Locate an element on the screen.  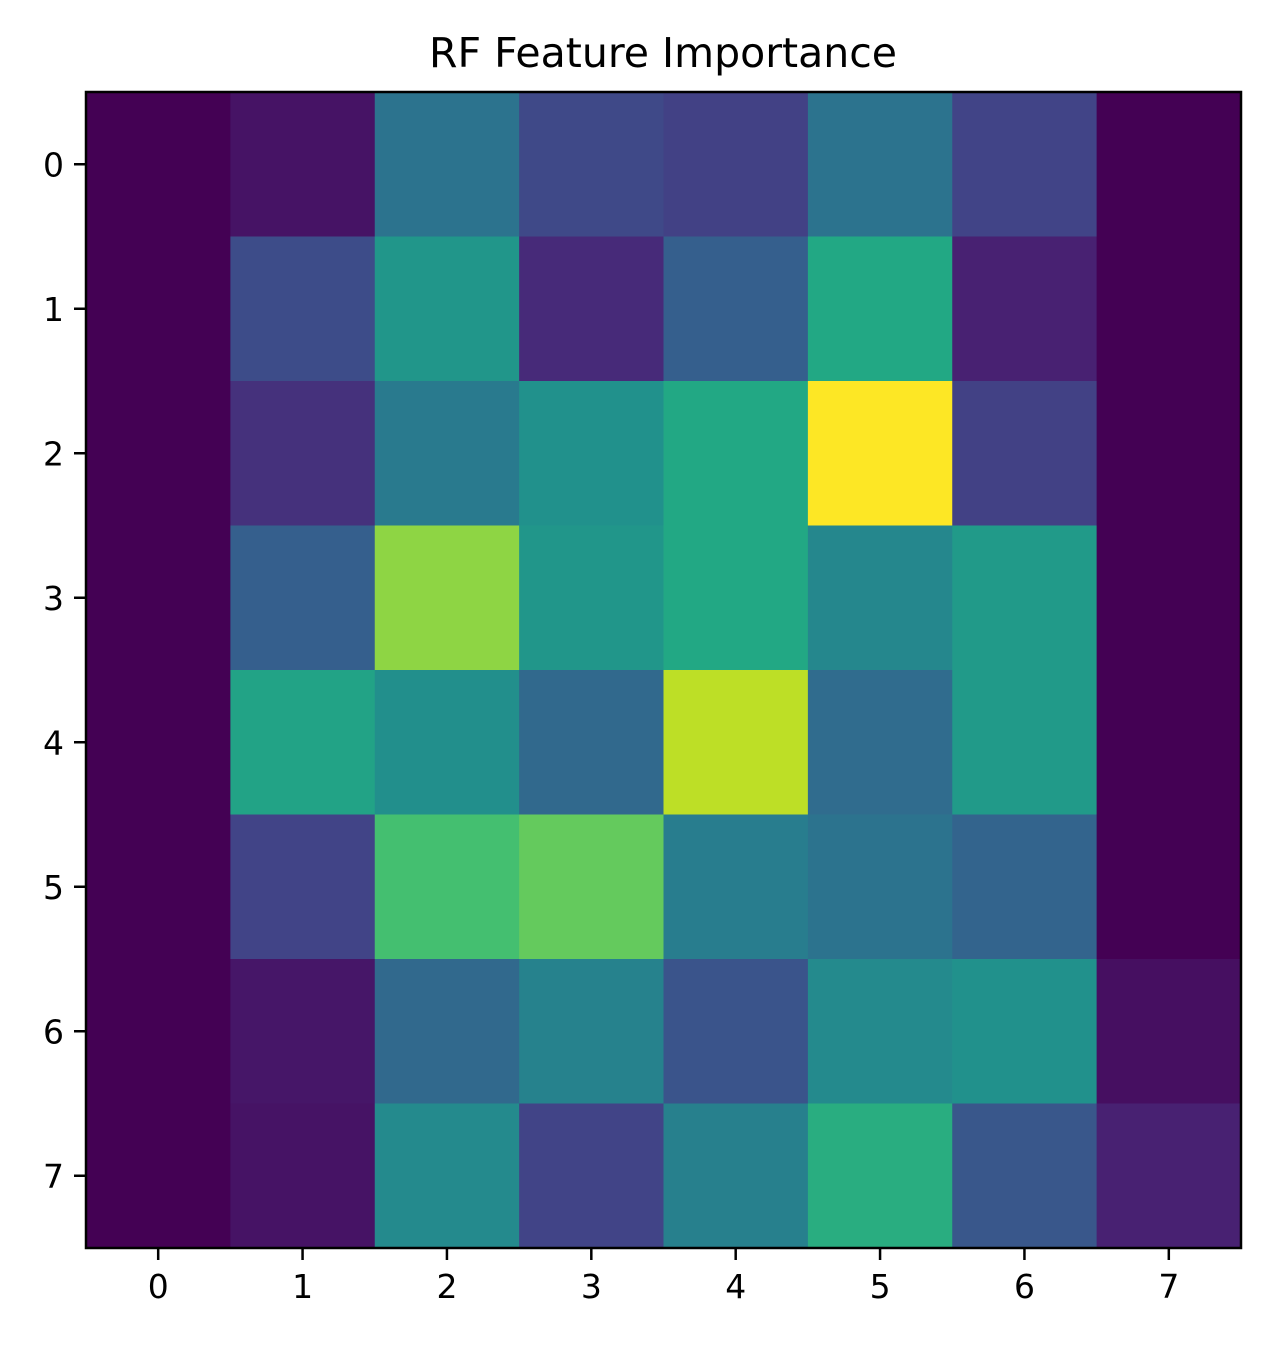
heatmap-cell-r6-c0 is located at coordinates (158, 1032).